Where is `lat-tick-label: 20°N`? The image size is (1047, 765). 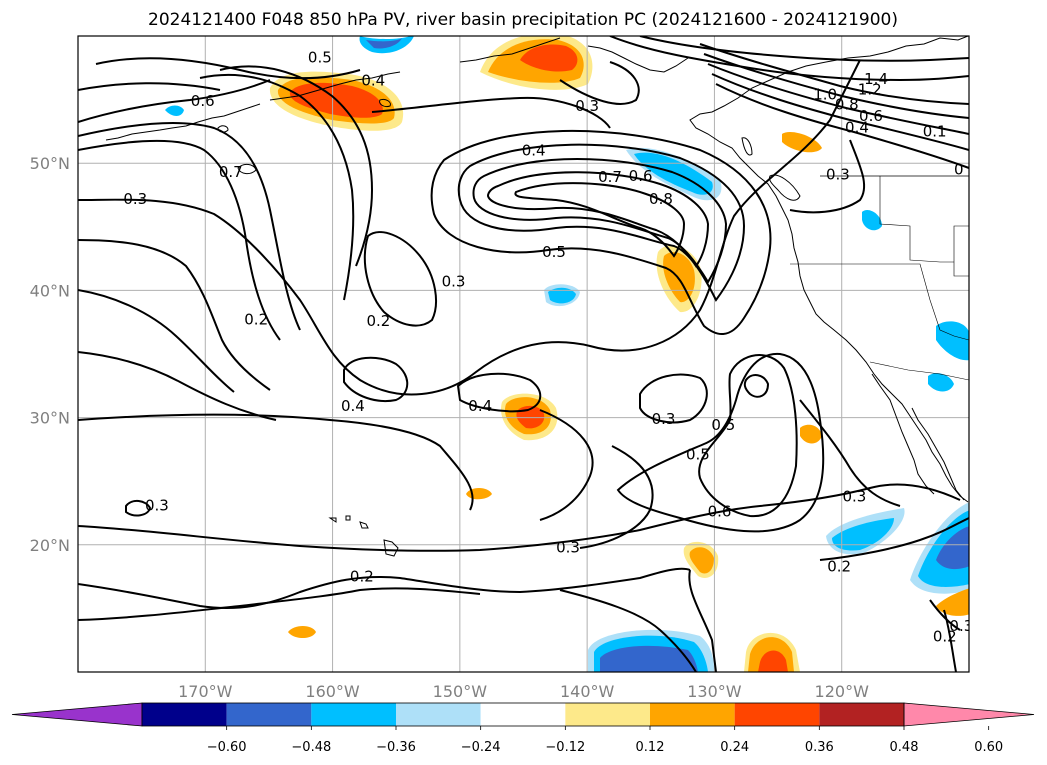
lat-tick-label: 20°N is located at coordinates (50, 545).